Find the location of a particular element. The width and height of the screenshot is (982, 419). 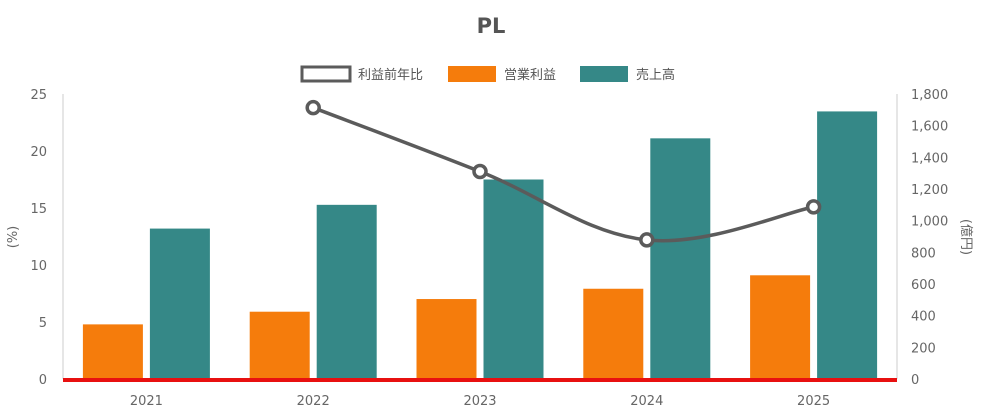

left-tick-label: 5 is located at coordinates (43, 323).